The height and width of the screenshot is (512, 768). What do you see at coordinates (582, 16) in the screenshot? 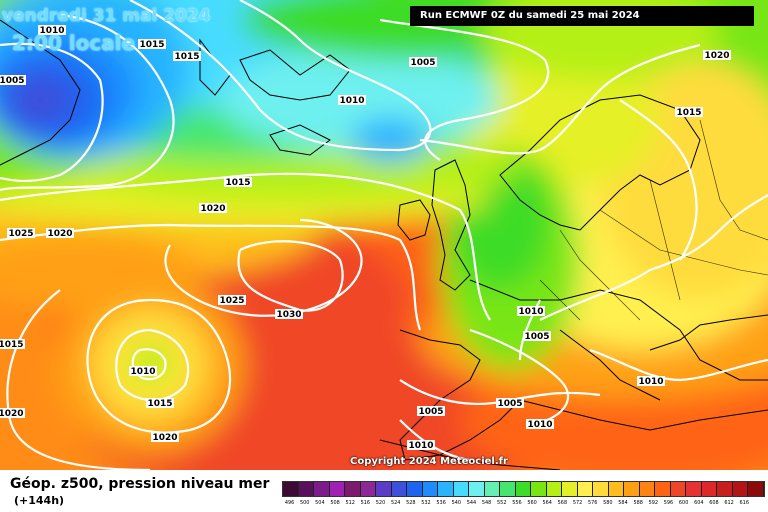
I see `model-run-label: Run ECMWF 0Z du samedi 25 mai 2024` at bounding box center [582, 16].